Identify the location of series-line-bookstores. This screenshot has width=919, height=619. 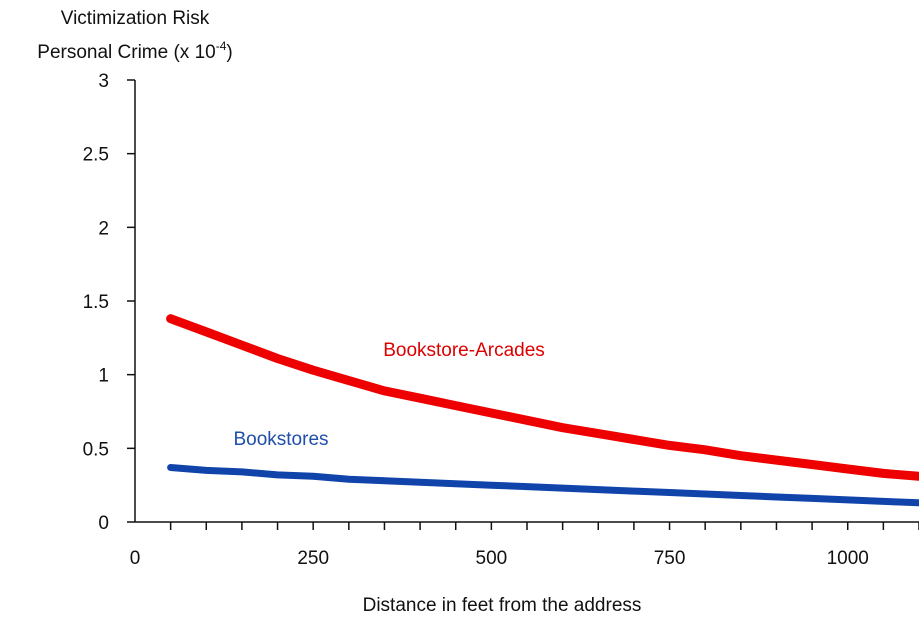
(543, 485).